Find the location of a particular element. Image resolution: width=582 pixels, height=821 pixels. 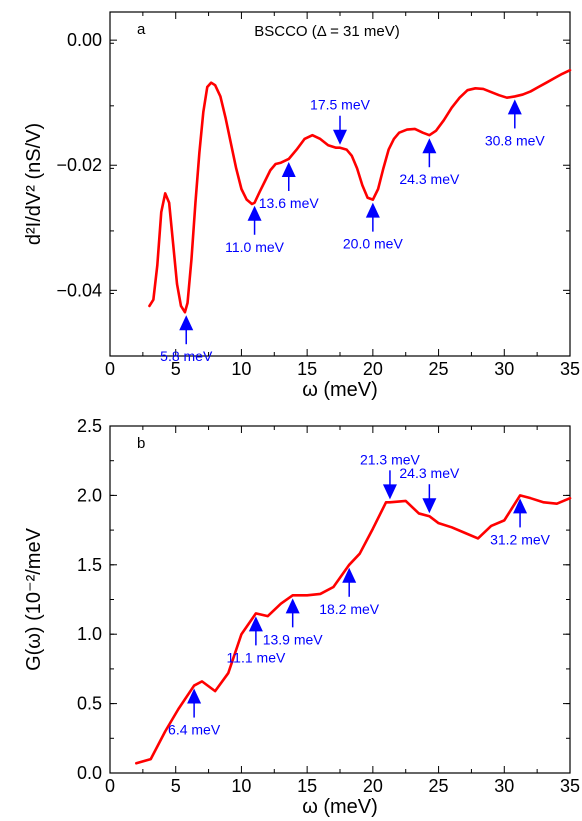

annotation-label: 30.8 meV is located at coordinates (515, 140).